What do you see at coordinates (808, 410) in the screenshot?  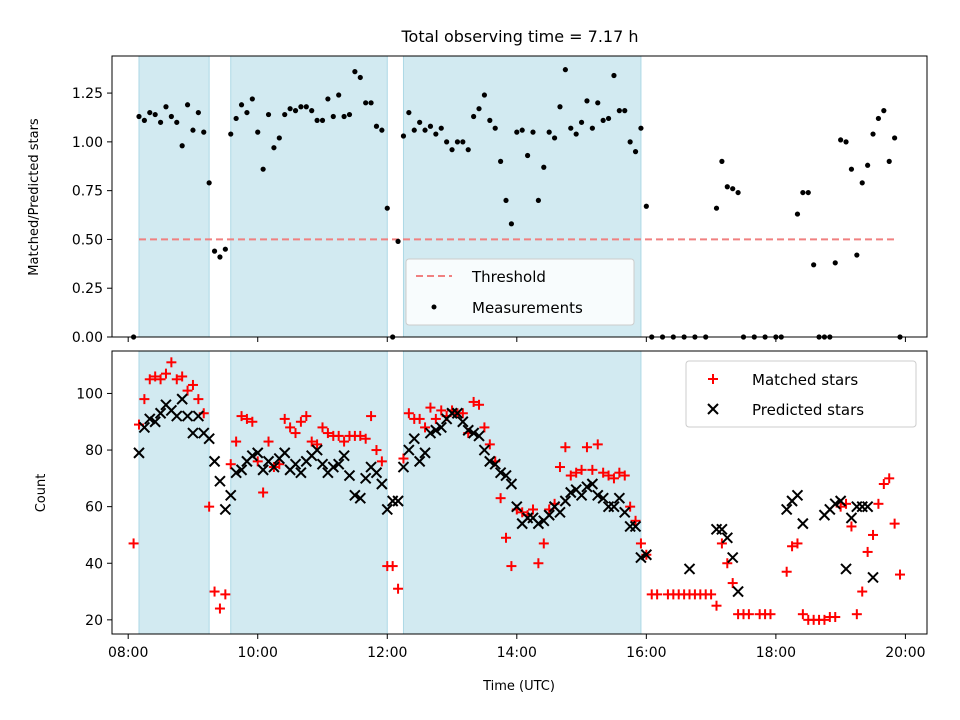 I see `legend-predicted-label: Predicted stars` at bounding box center [808, 410].